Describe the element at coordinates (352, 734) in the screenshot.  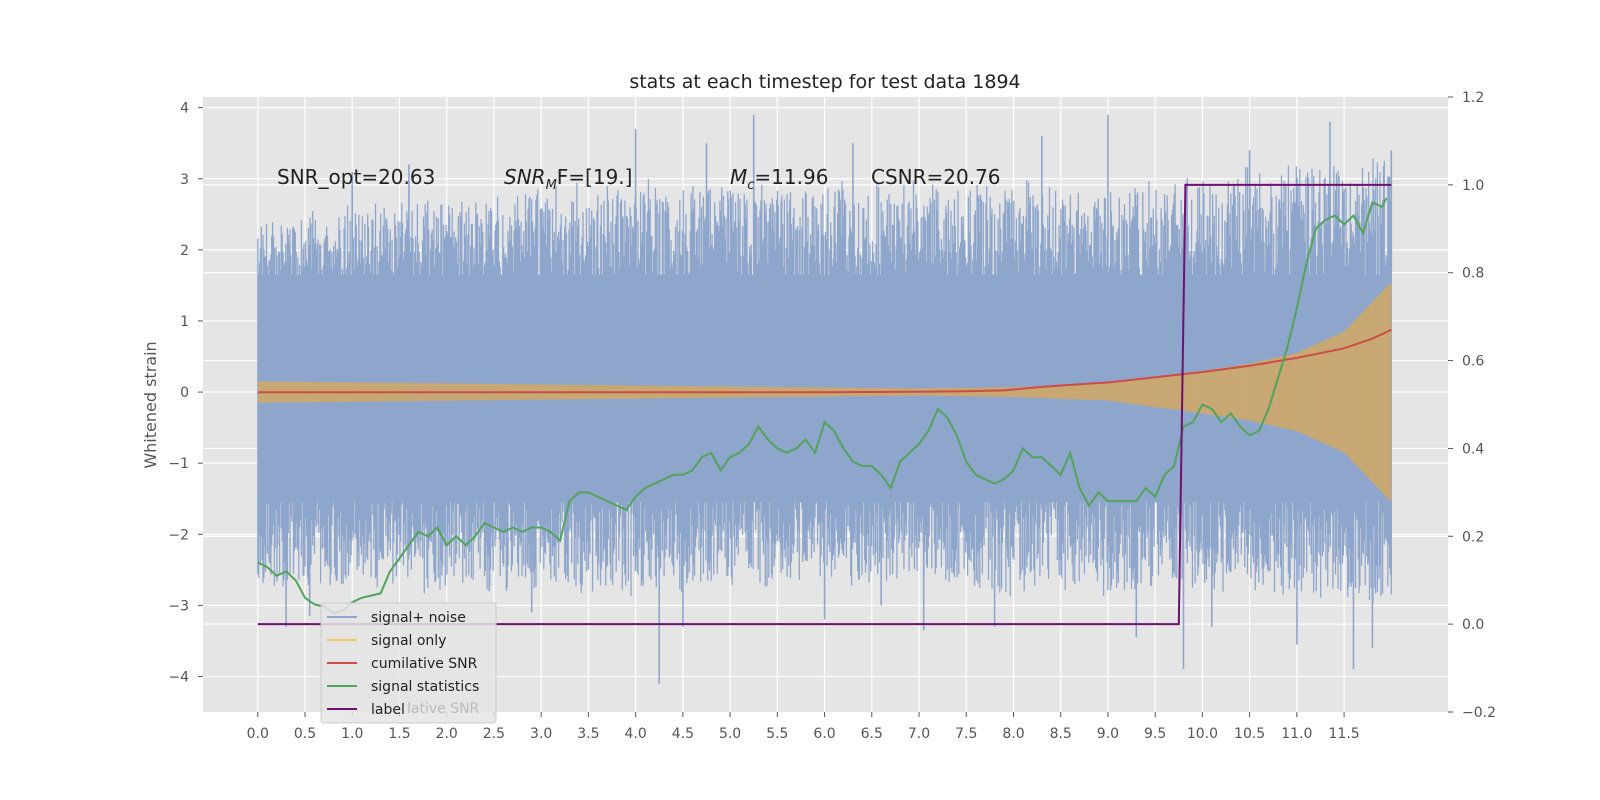
I see `x-tick-label: 1.0` at that location.